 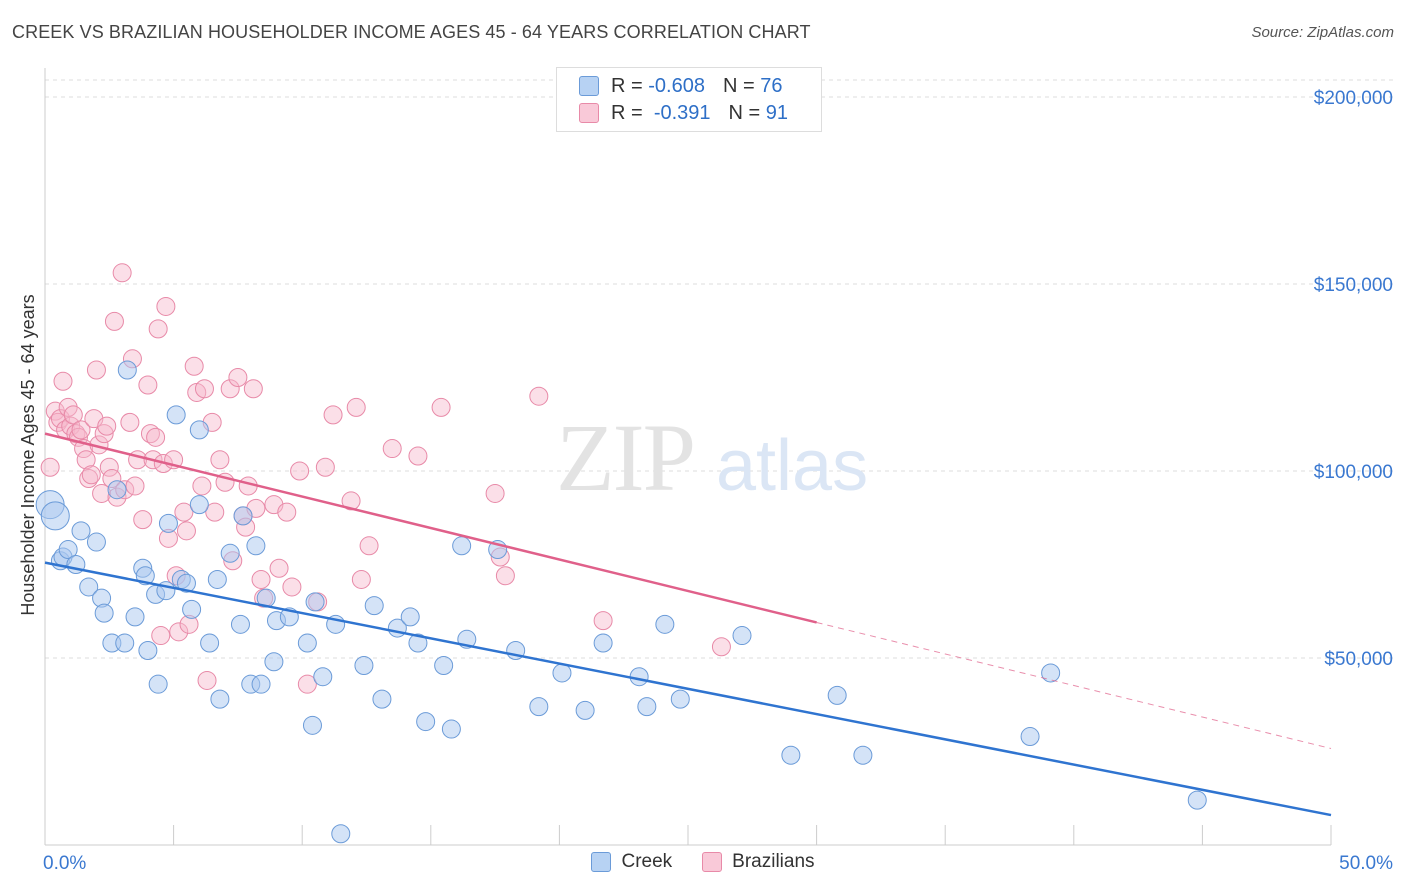 I want to click on legend-row-creek: R = -0.608 N = 76, so click(x=680, y=86).